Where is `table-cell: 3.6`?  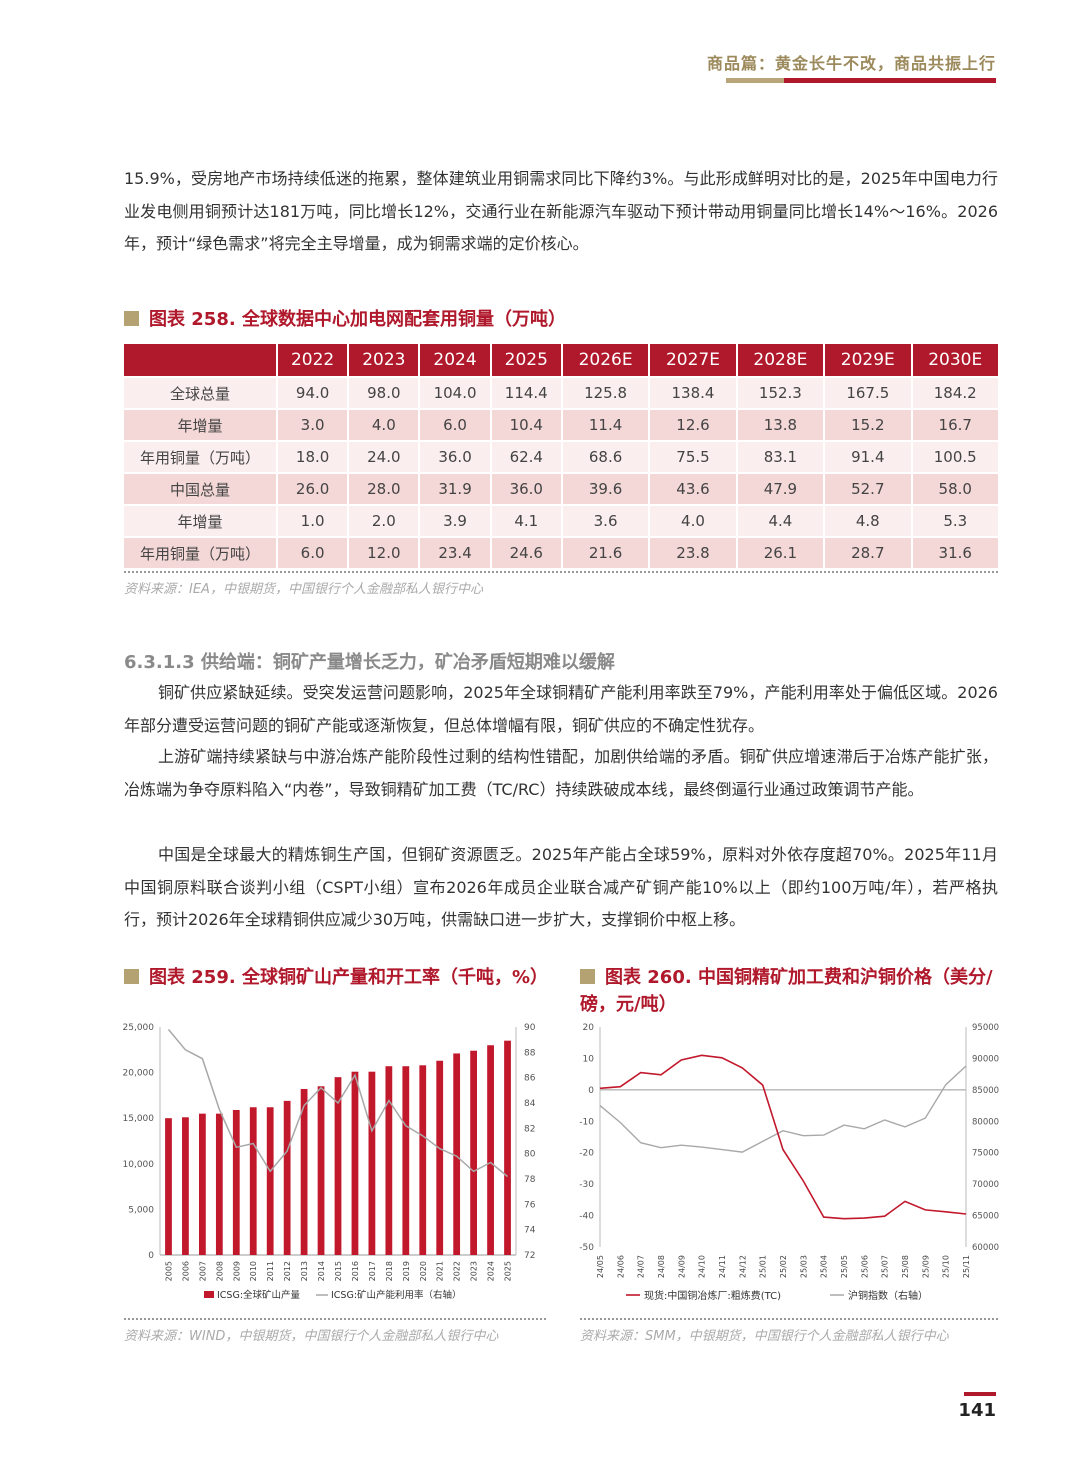 table-cell: 3.6 is located at coordinates (604, 520).